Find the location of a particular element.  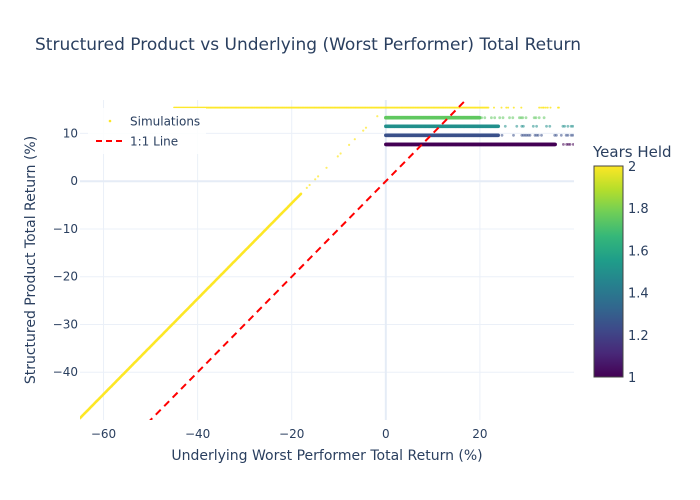

legend: Simulations 1:1 Line is located at coordinates (147, 131).